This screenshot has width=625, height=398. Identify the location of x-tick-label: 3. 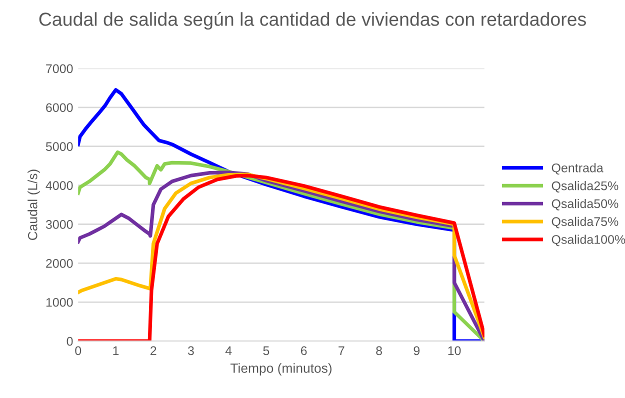
(191, 351).